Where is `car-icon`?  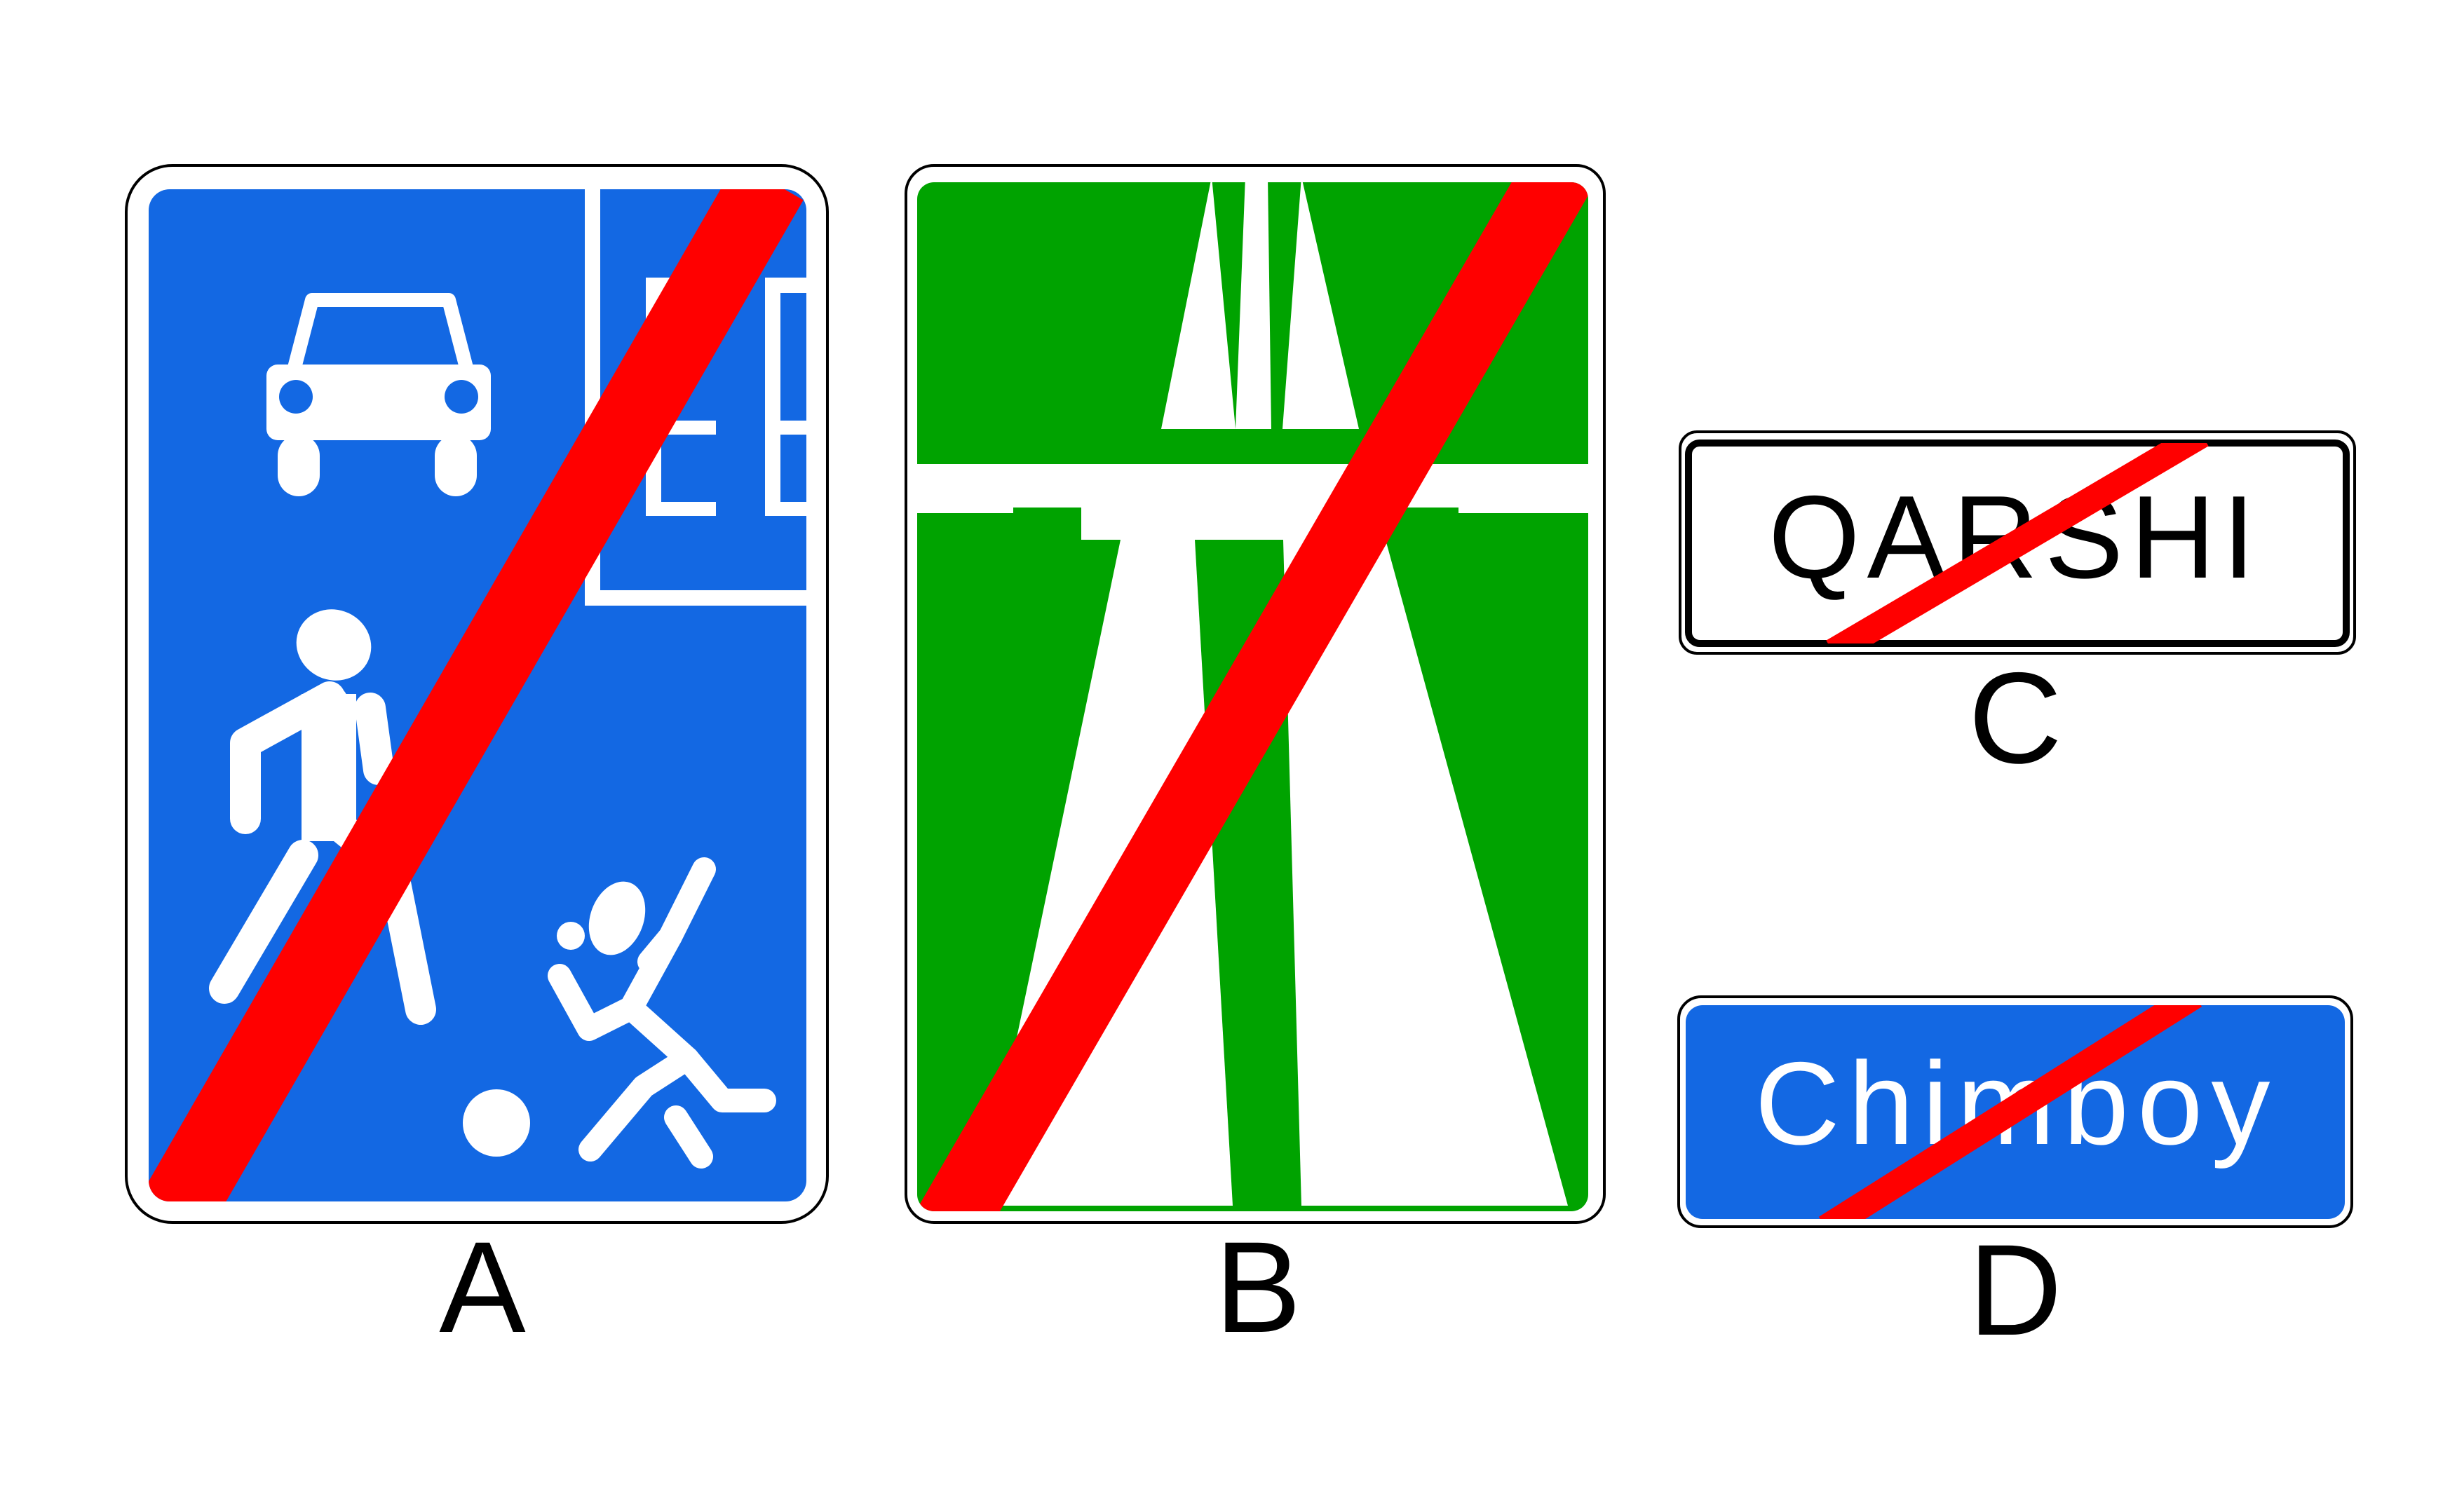
car-icon is located at coordinates (378, 394).